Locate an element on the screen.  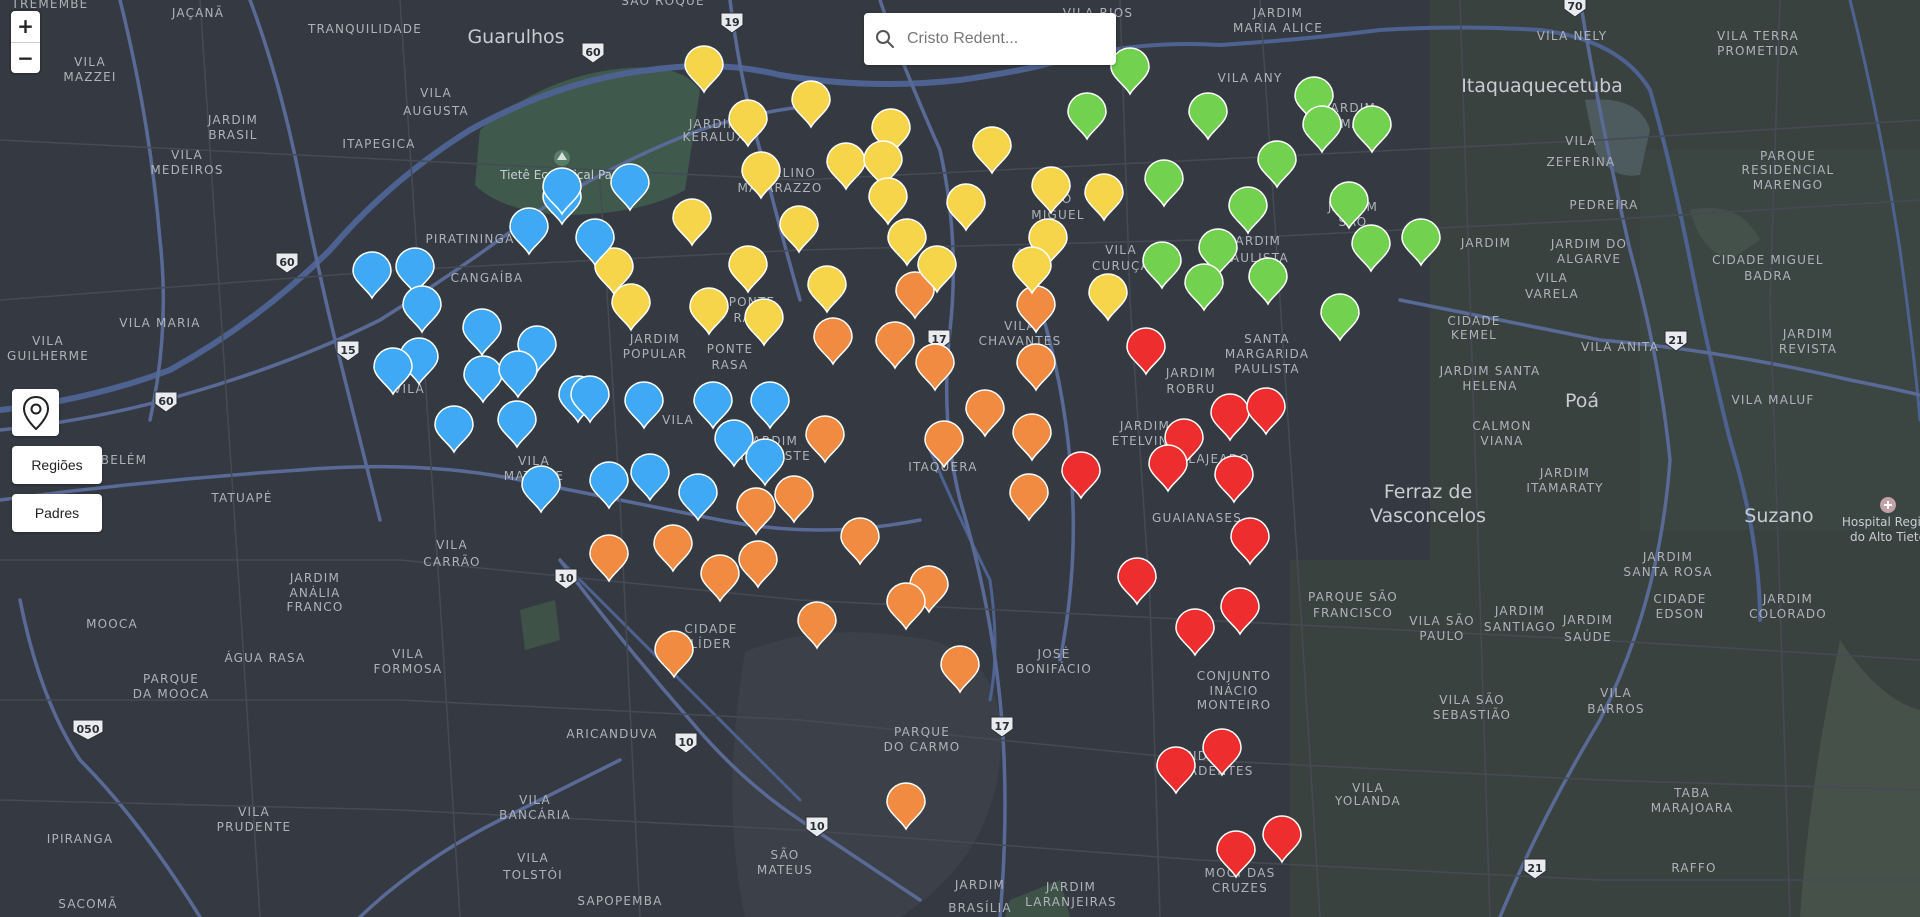
padres-button: Padres is located at coordinates (57, 513).